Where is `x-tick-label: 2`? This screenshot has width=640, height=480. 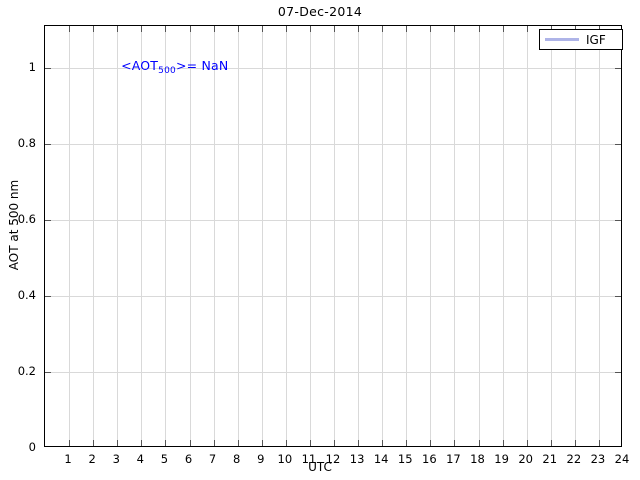
x-tick-label: 2 is located at coordinates (92, 459).